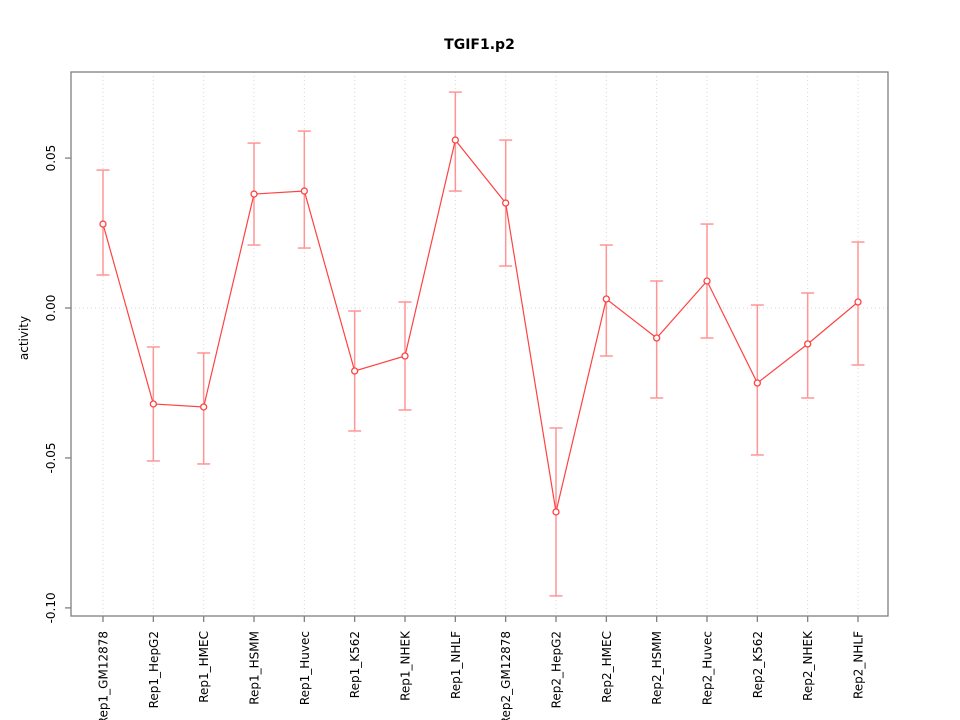 The height and width of the screenshot is (720, 960). I want to click on x-tick-label: Rep2_GM12878, so click(506, 675).